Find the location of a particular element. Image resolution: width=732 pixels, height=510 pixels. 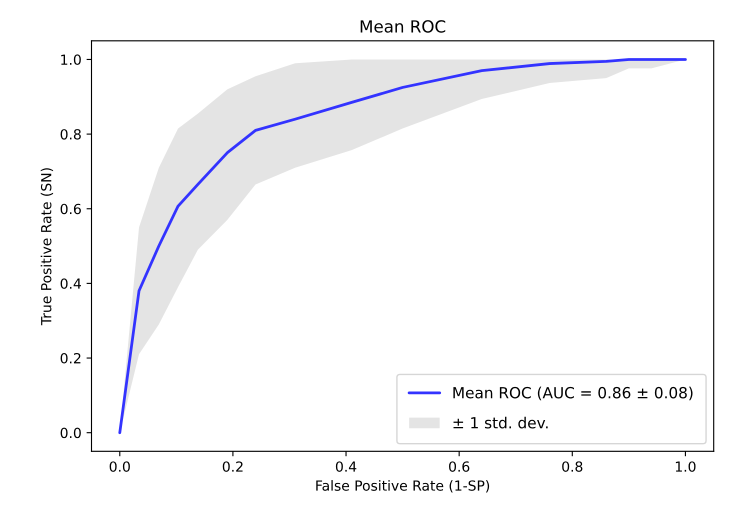

x-tick-label: 0.0 is located at coordinates (120, 466).